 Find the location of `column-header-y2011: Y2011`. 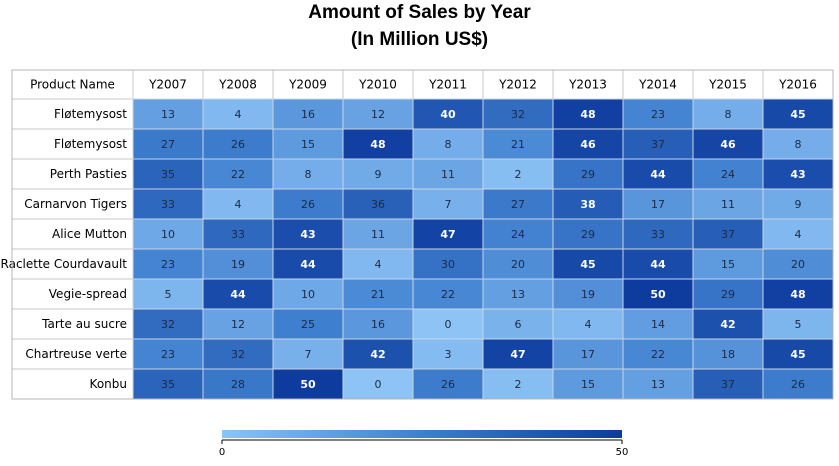

column-header-y2011: Y2011 is located at coordinates (447, 85).